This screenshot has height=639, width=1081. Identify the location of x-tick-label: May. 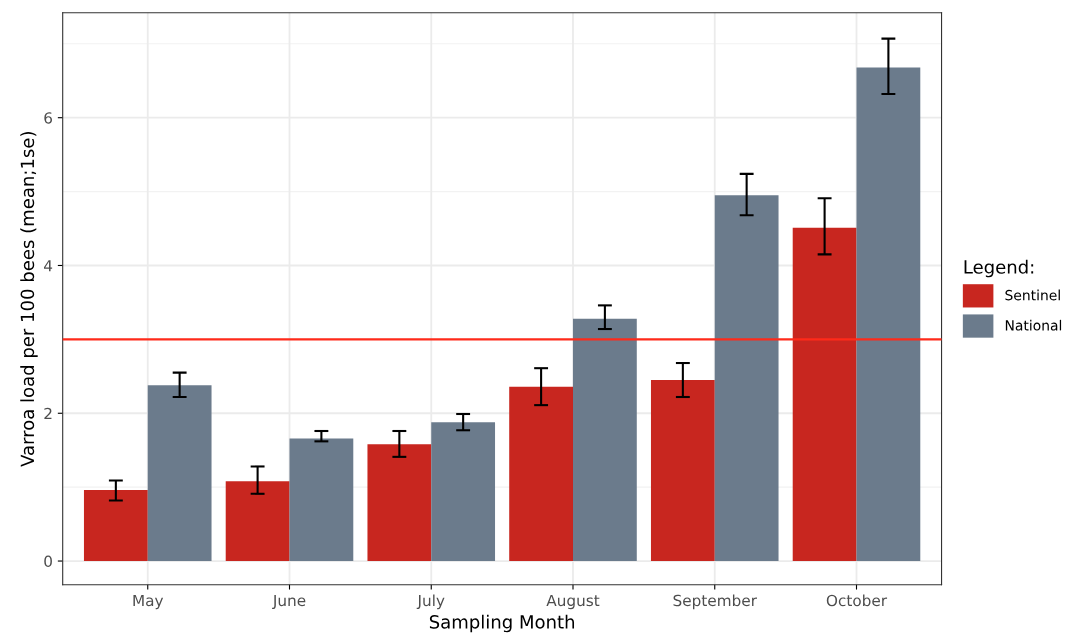
(148, 602).